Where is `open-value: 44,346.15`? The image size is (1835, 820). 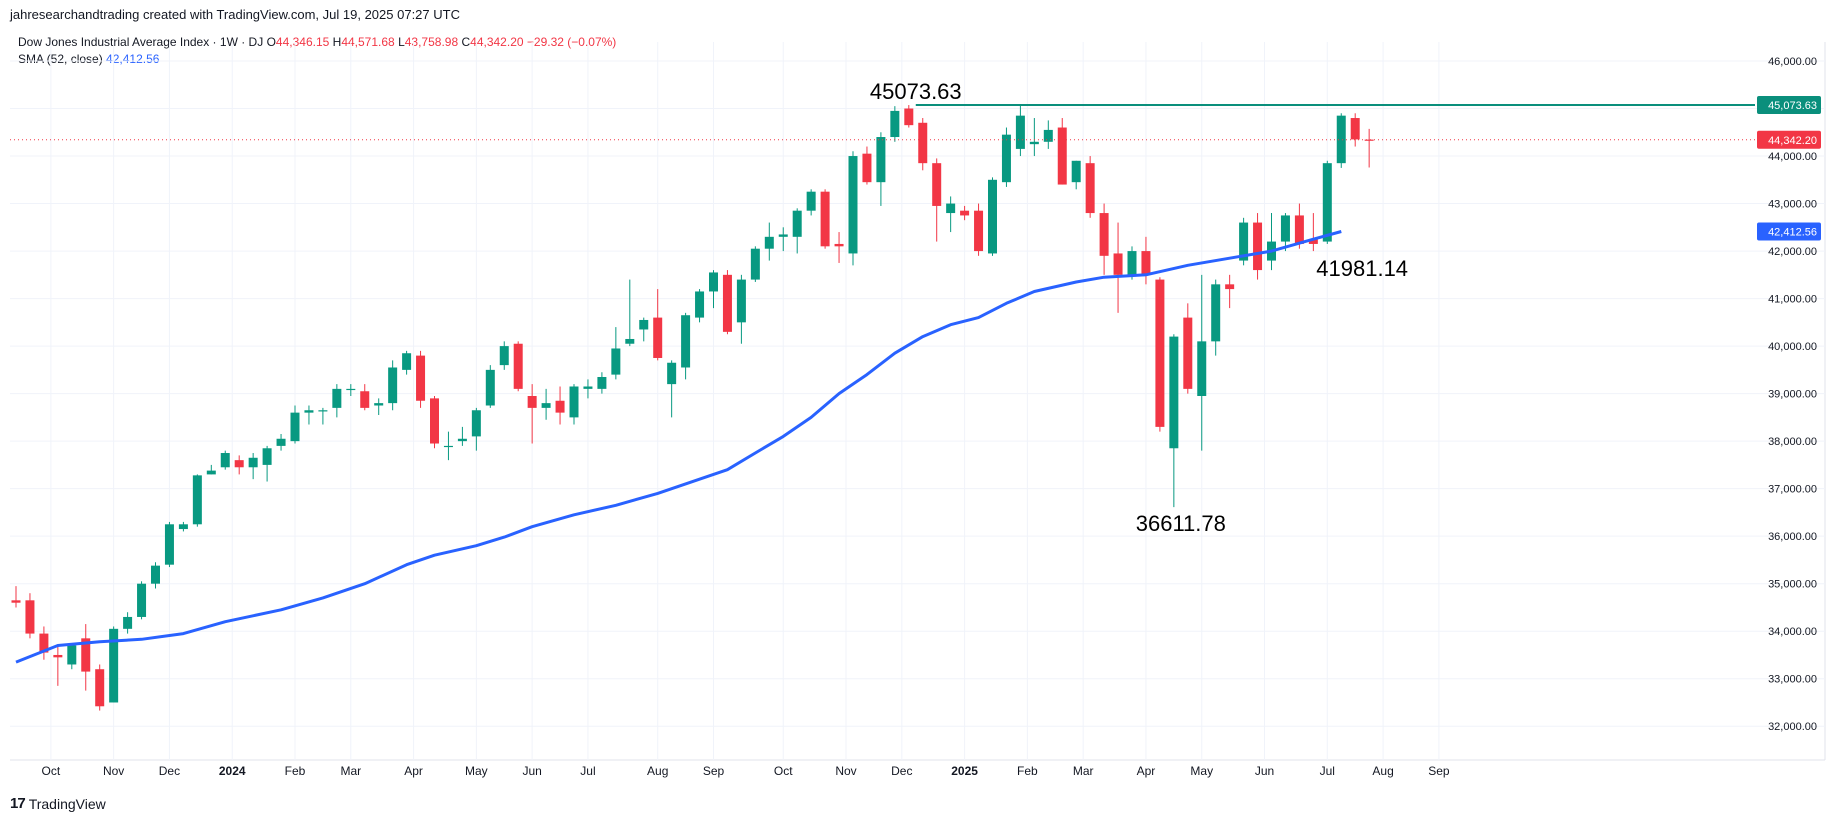
open-value: 44,346.15 is located at coordinates (302, 42).